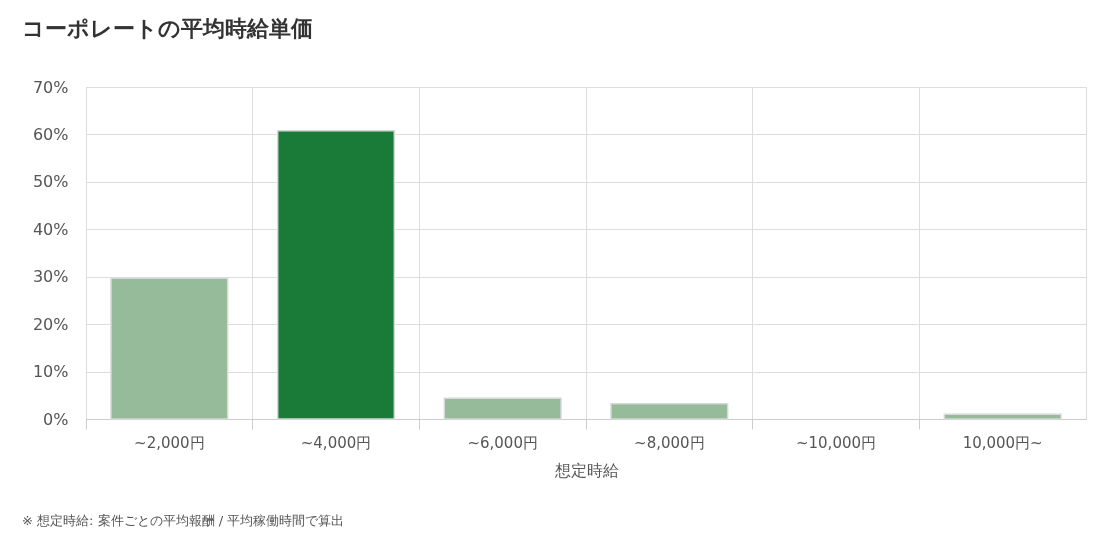 This screenshot has height=546, width=1112. What do you see at coordinates (50, 324) in the screenshot?
I see `y-tick-label: 20%` at bounding box center [50, 324].